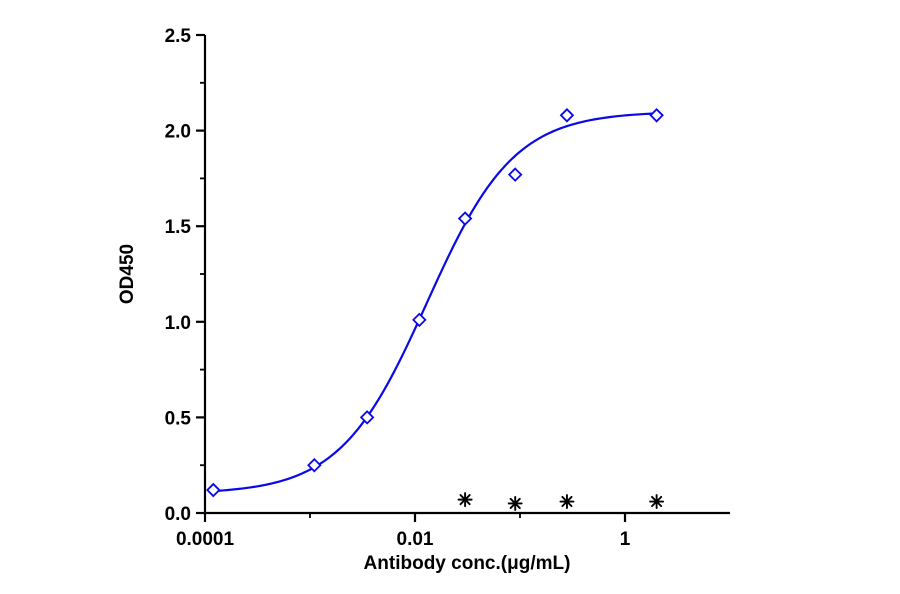 This screenshot has height=594, width=900. What do you see at coordinates (178, 227) in the screenshot?
I see `y-tick-label: 1.5` at bounding box center [178, 227].